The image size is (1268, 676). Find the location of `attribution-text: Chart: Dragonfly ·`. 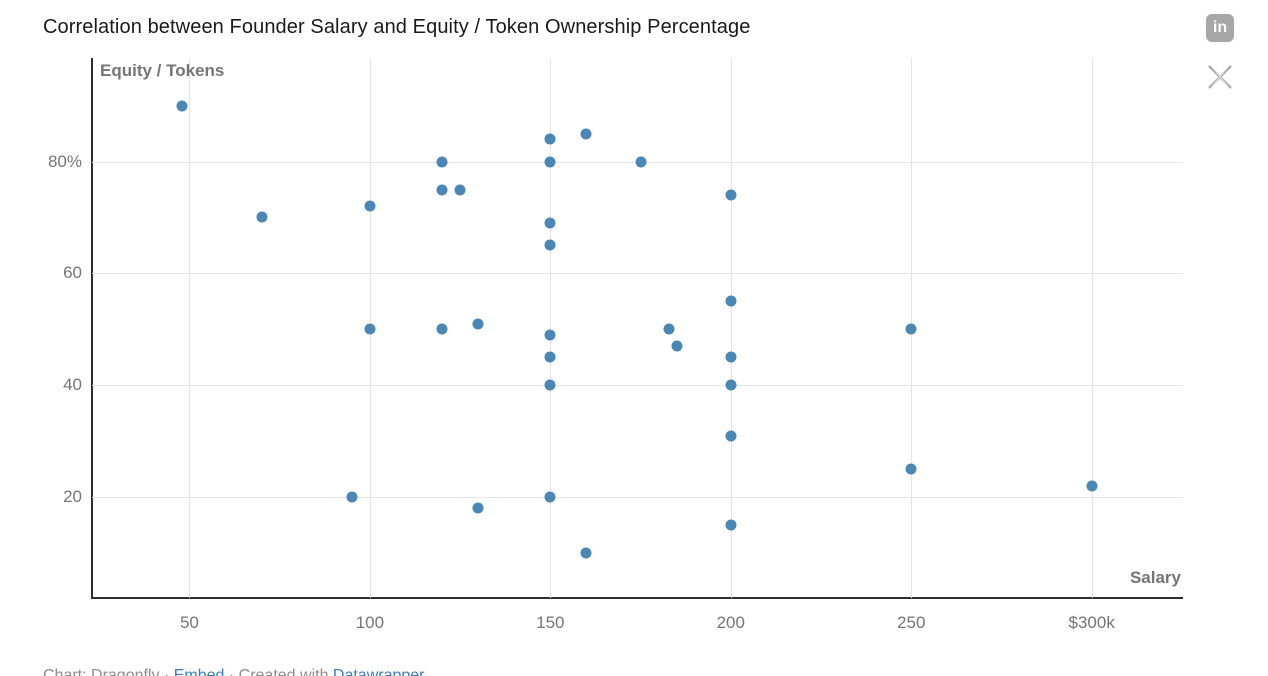

attribution-text: Chart: Dragonfly · is located at coordinates (108, 671).